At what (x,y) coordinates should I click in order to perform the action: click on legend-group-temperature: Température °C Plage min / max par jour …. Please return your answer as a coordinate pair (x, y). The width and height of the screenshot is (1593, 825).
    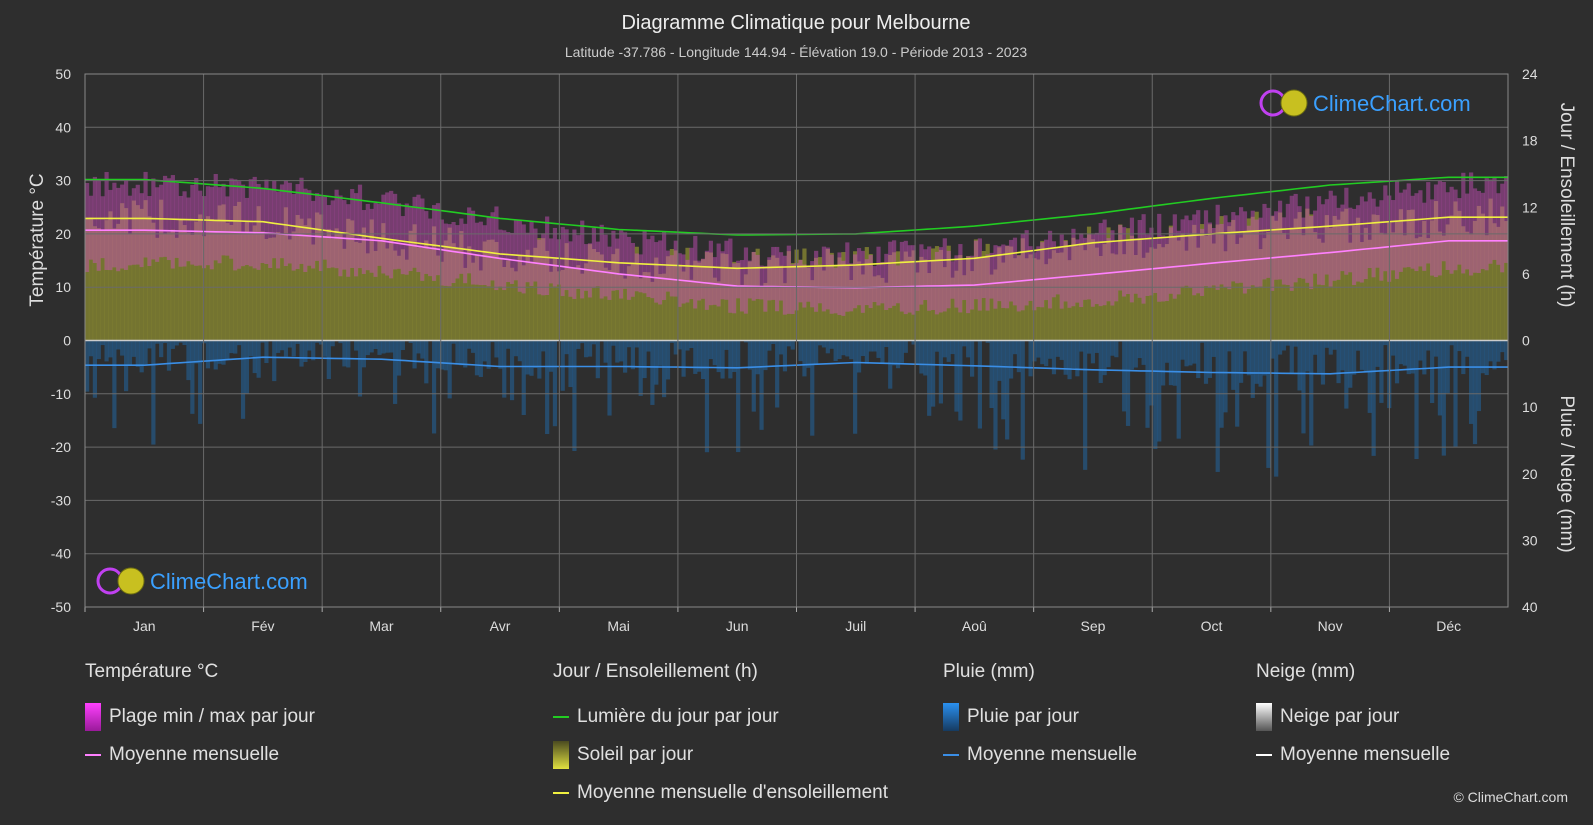
    Looking at the image, I should click on (200, 717).